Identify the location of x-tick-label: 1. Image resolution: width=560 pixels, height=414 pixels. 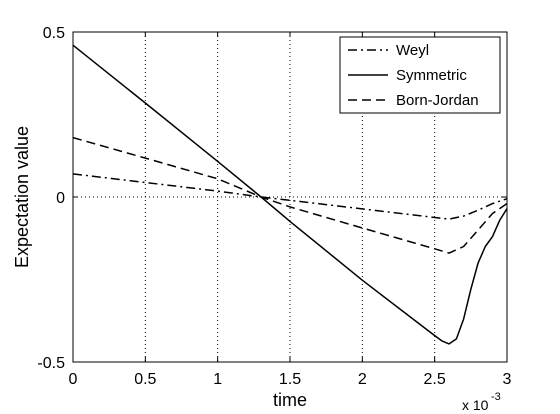
(217, 379).